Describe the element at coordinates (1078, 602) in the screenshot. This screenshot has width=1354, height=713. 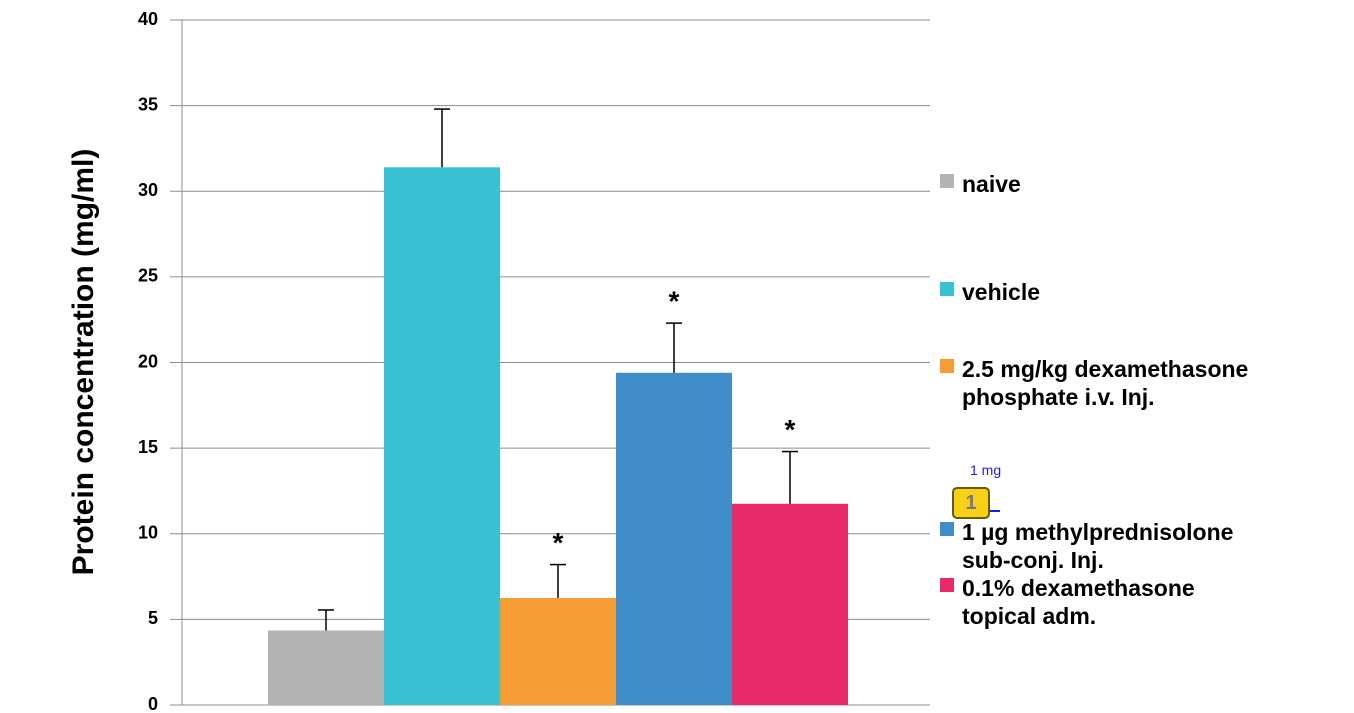
I see `legend-label: 0.1% dexamethasone topical adm.` at that location.